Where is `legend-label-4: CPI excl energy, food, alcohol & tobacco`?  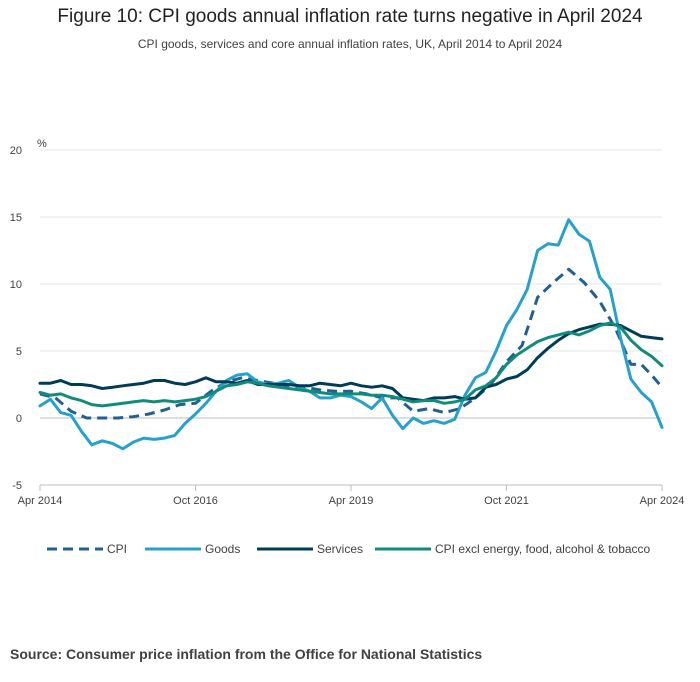 legend-label-4: CPI excl energy, food, alcohol & tobacco is located at coordinates (543, 549).